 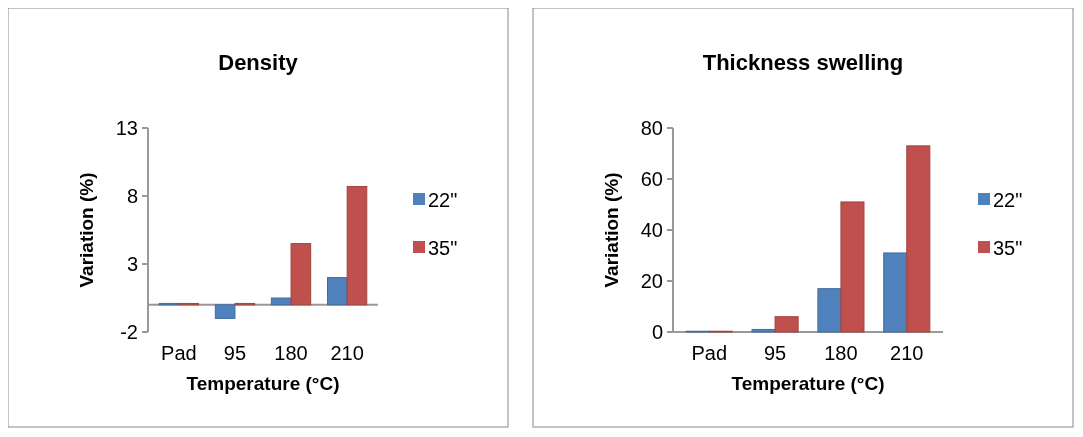 I want to click on y-tick-label: 60, so click(x=651, y=179).